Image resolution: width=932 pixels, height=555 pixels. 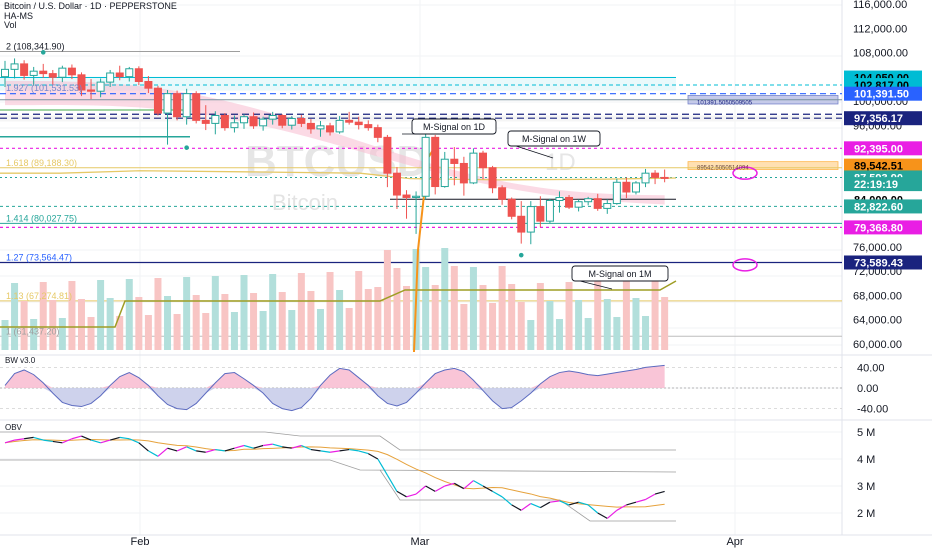 I want to click on obv-pane: OBV, so click(x=338, y=472).